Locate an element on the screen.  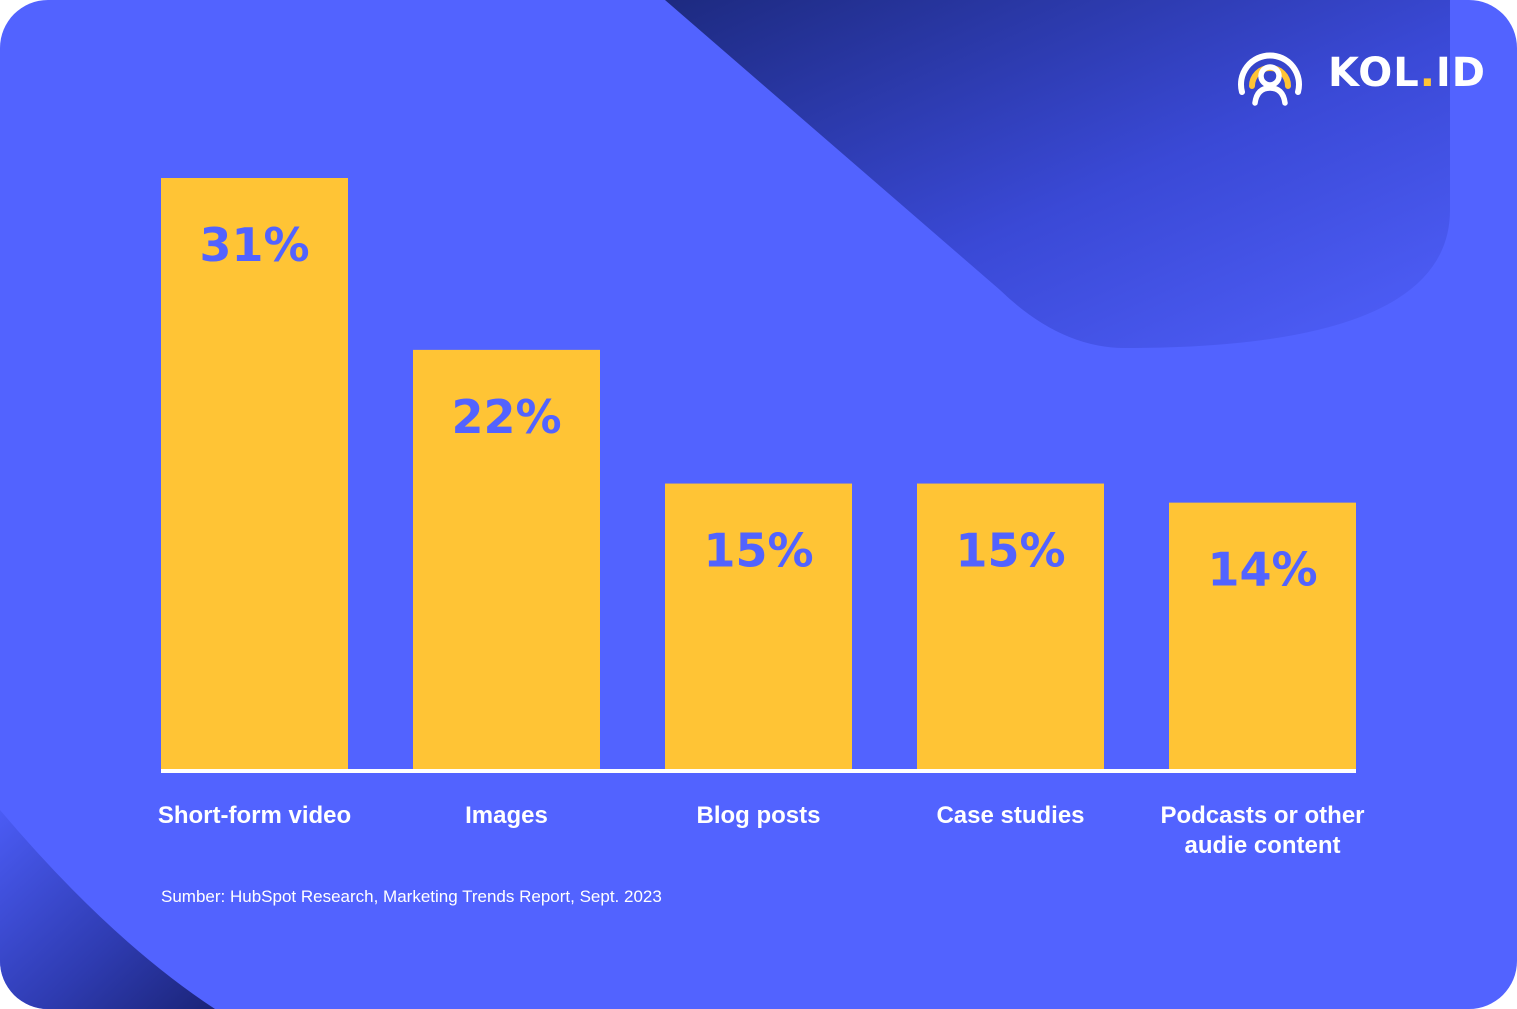
kolid-logo: KOL.ID is located at coordinates (1360, 73).